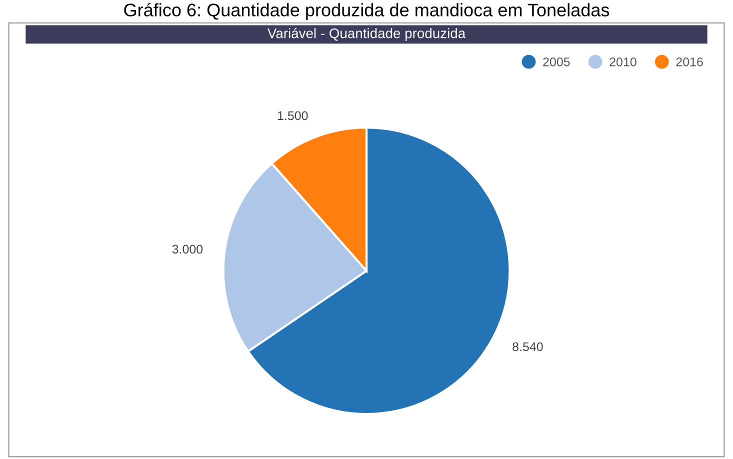 Image resolution: width=733 pixels, height=459 pixels. Describe the element at coordinates (689, 61) in the screenshot. I see `legend-label: 2016` at that location.